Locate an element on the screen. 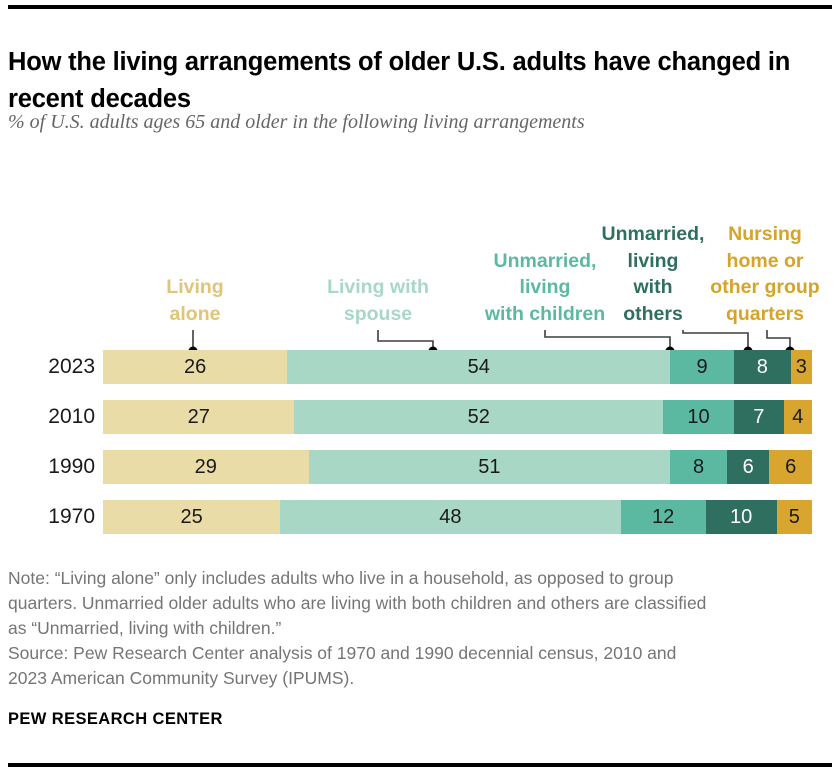  bar-segment-unmarried-living-with-children: 9 is located at coordinates (702, 367).